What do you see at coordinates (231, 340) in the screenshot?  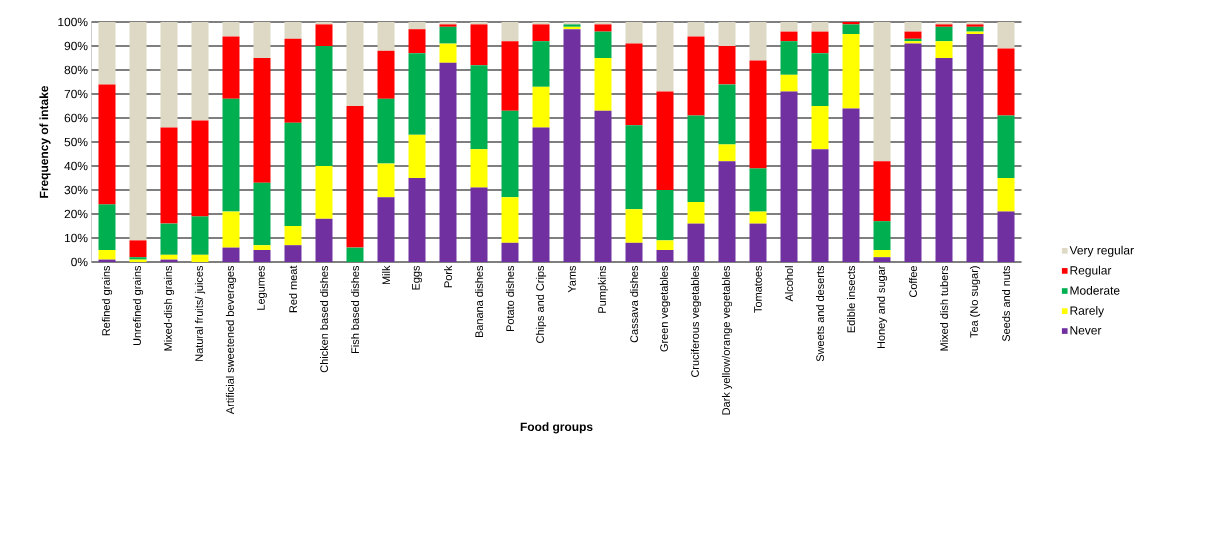 I see `x-tick-label: Artificial sweetened beverages` at bounding box center [231, 340].